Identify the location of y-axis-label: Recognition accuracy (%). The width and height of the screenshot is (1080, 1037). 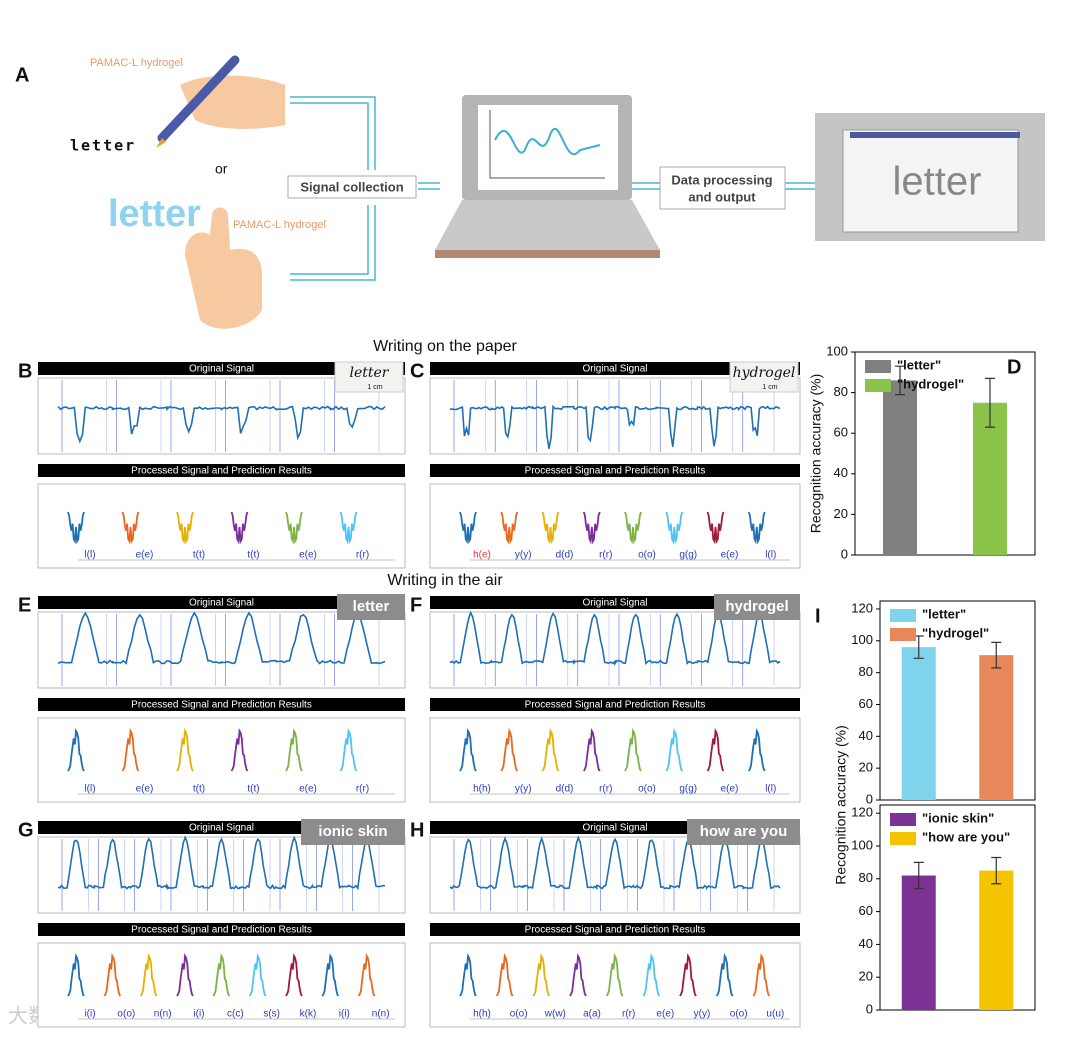
(816, 454).